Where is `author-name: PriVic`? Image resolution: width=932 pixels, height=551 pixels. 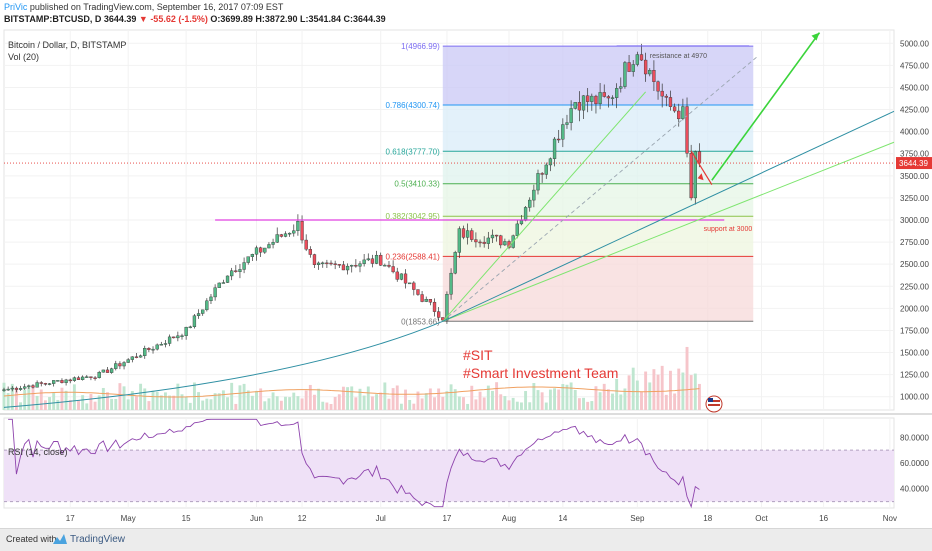 author-name: PriVic is located at coordinates (16, 7).